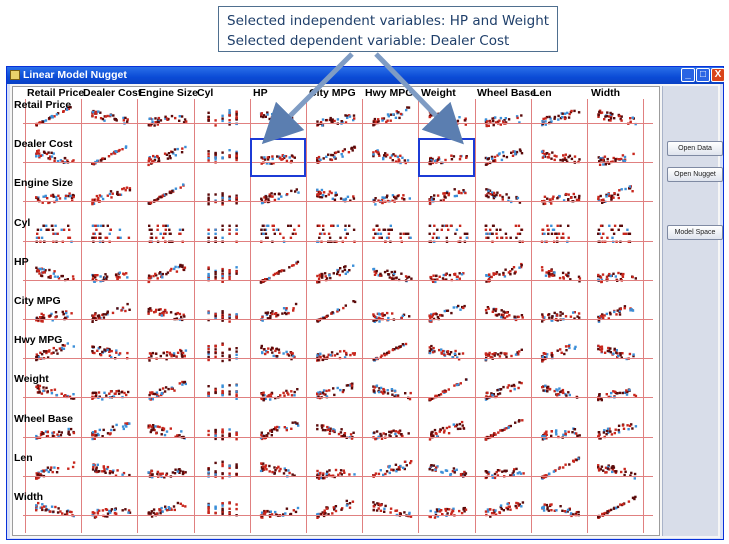 This screenshot has height=544, width=729. I want to click on model-space-button: Model Space, so click(695, 232).